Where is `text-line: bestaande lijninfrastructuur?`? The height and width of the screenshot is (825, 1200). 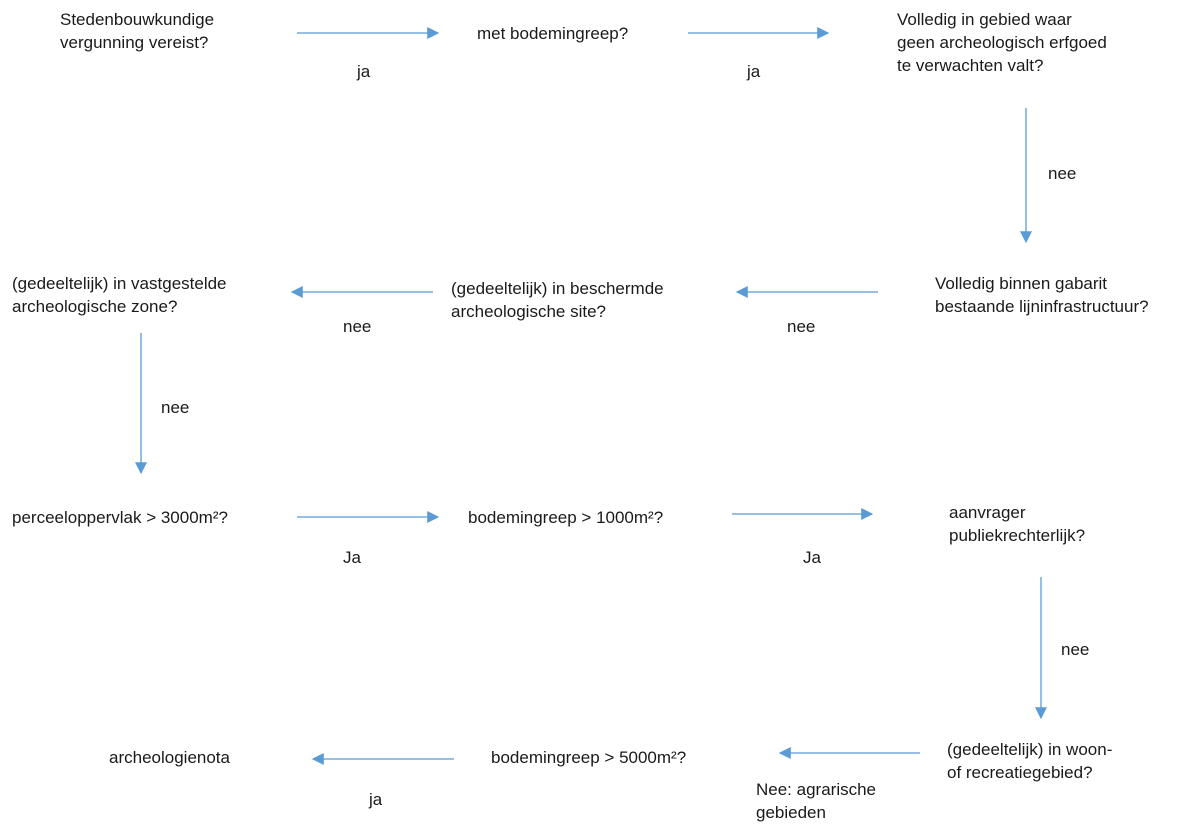
text-line: bestaande lijninfrastructuur? is located at coordinates (1042, 306).